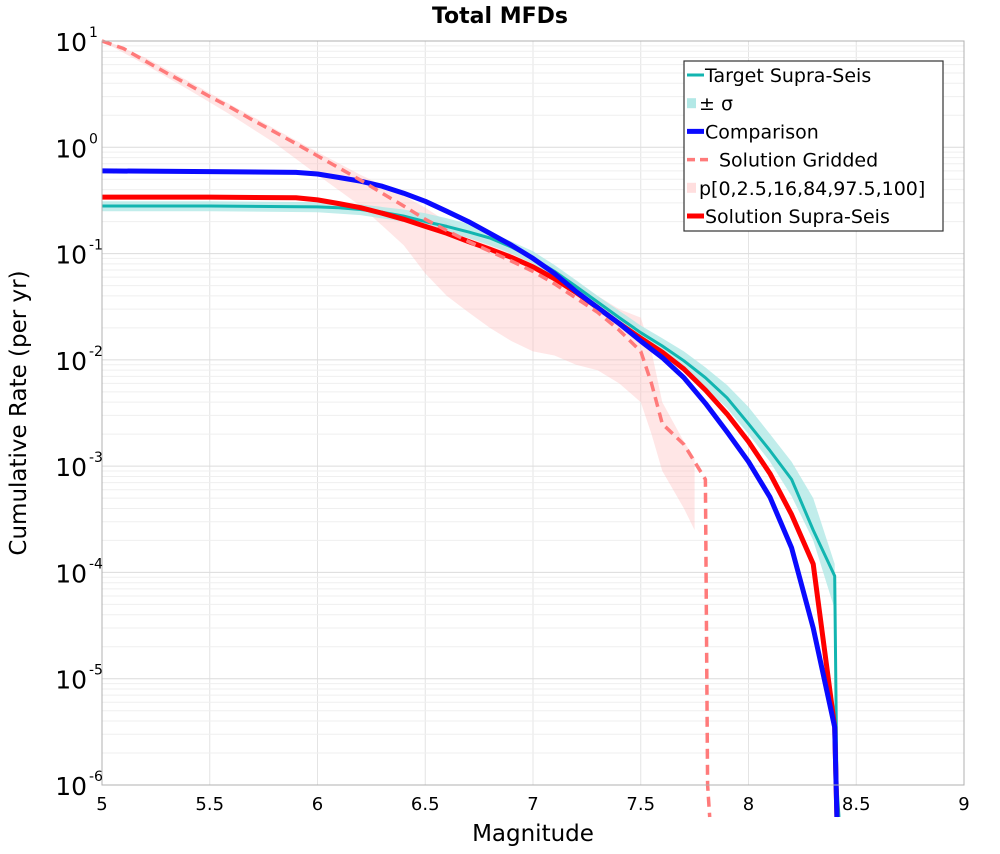 The height and width of the screenshot is (854, 1000). Describe the element at coordinates (762, 132) in the screenshot. I see `legend-label: Comparison` at that location.